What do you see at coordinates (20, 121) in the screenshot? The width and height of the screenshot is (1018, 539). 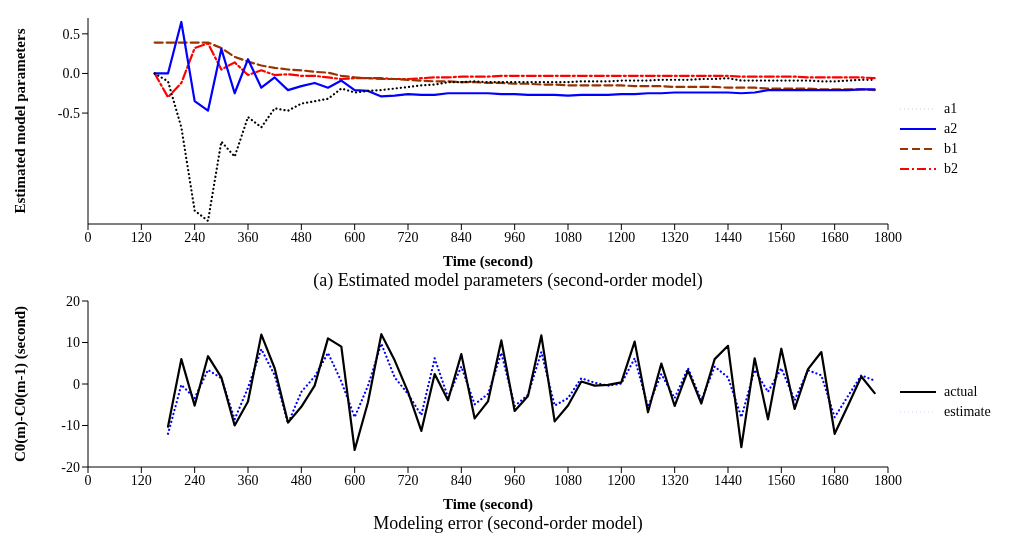 I see `y-axis-title: Estimated model parameters` at bounding box center [20, 121].